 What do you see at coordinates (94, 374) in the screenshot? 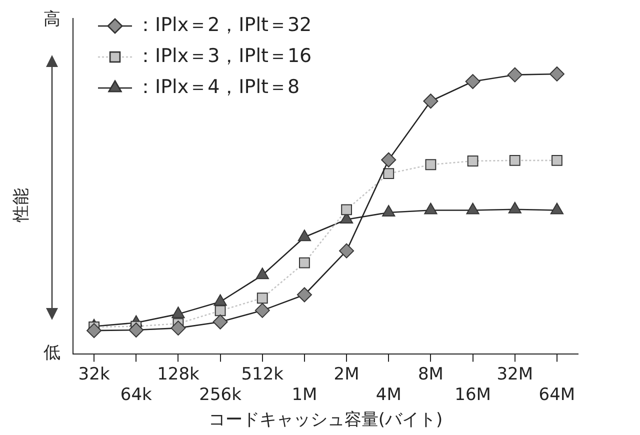
I see `x-tick-label: 32k` at bounding box center [94, 374].